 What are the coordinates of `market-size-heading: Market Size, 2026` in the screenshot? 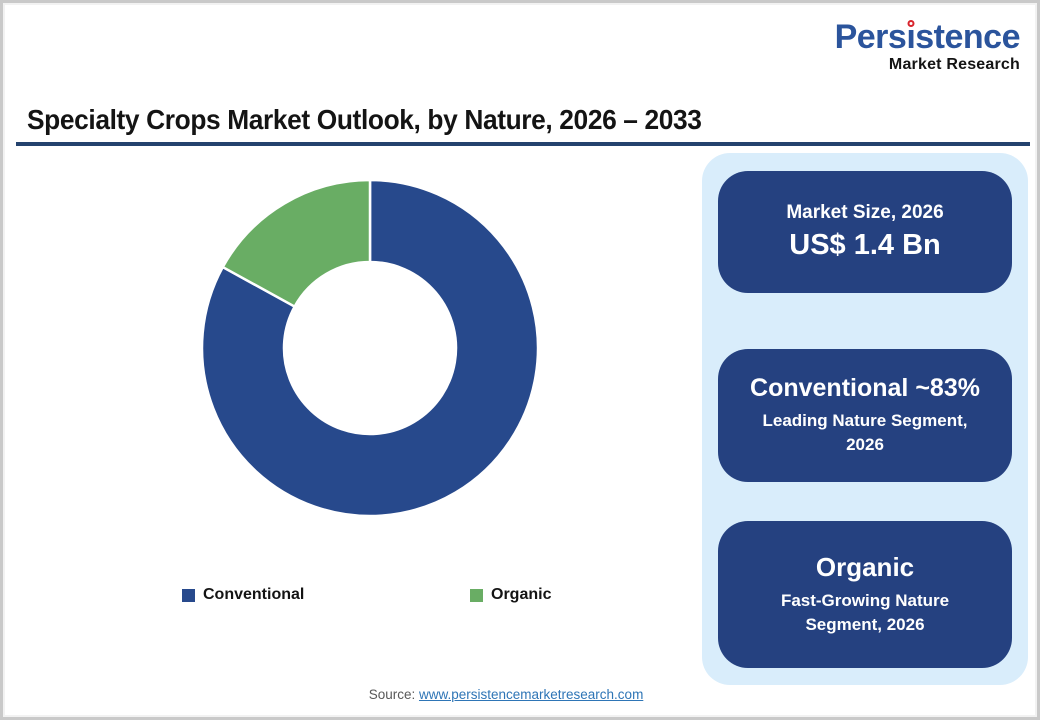 It's located at (865, 212).